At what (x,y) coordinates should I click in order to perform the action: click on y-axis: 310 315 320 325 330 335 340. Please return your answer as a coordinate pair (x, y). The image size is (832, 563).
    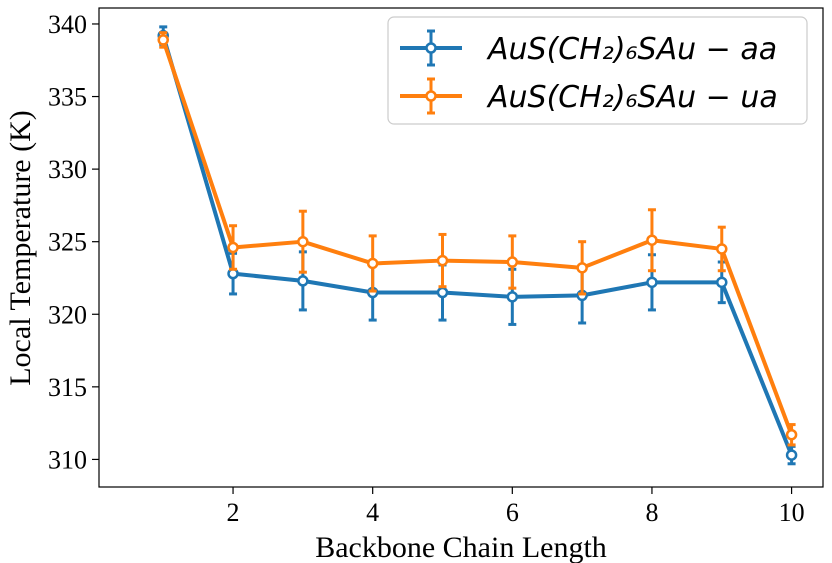
    Looking at the image, I should click on (73, 242).